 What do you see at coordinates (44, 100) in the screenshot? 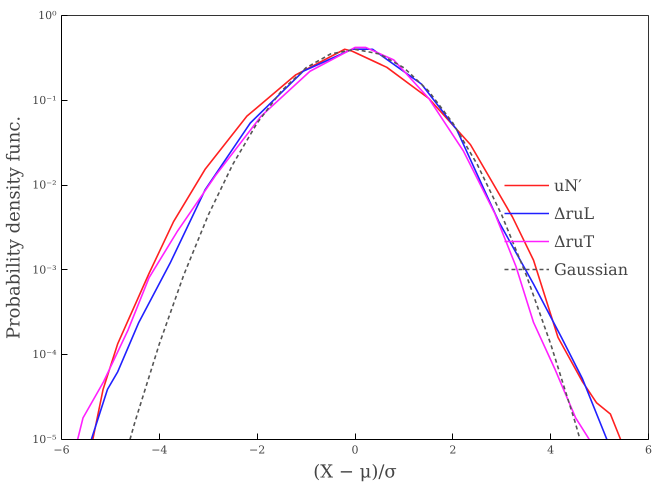
I see `y-tick-label: 10⁻¹` at bounding box center [44, 100].